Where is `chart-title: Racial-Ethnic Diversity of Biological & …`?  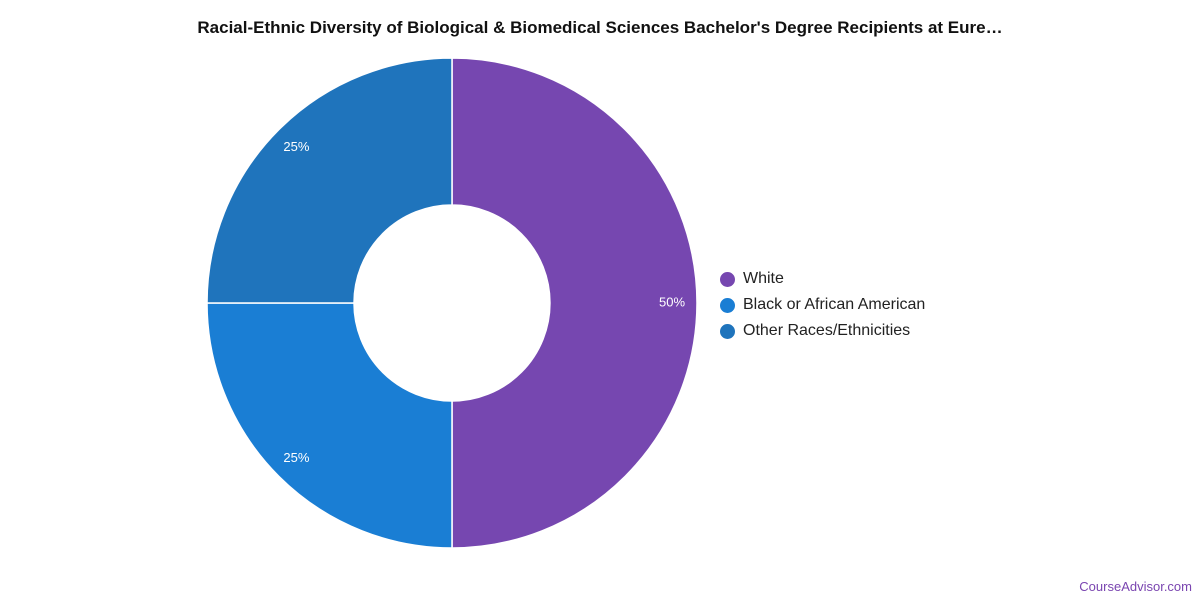 chart-title: Racial-Ethnic Diversity of Biological & … is located at coordinates (600, 27).